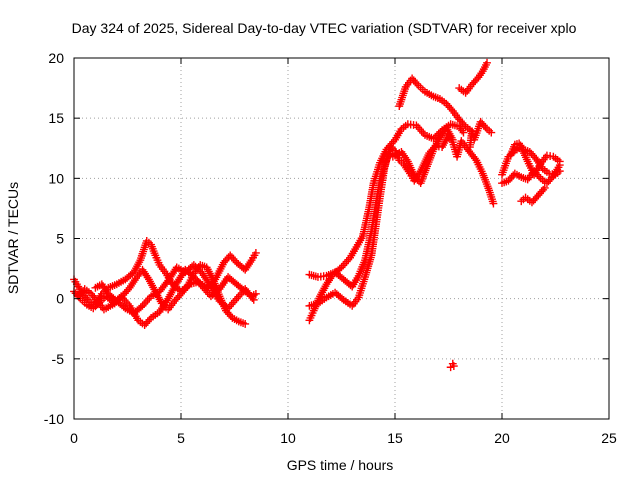  Describe the element at coordinates (74, 438) in the screenshot. I see `x-tick-label: 0` at that location.